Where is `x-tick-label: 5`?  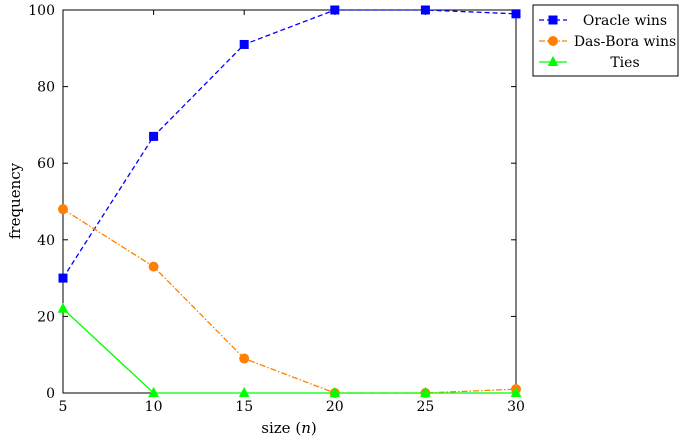 x-tick-label: 5 is located at coordinates (63, 407).